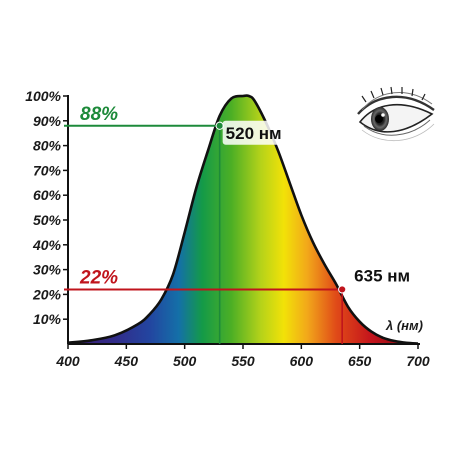 The width and height of the screenshot is (450, 450). What do you see at coordinates (396, 113) in the screenshot?
I see `eye-icon` at bounding box center [396, 113].